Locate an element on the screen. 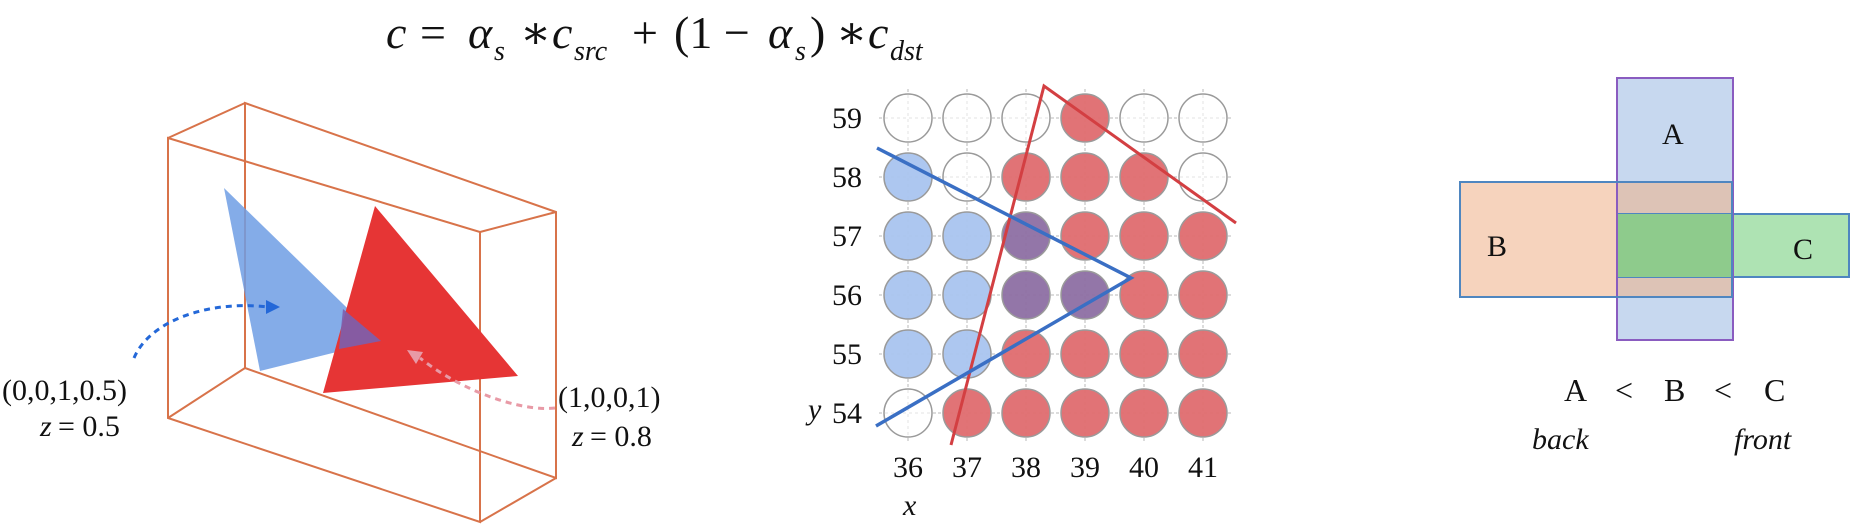  red-triangle is located at coordinates (420, 299).